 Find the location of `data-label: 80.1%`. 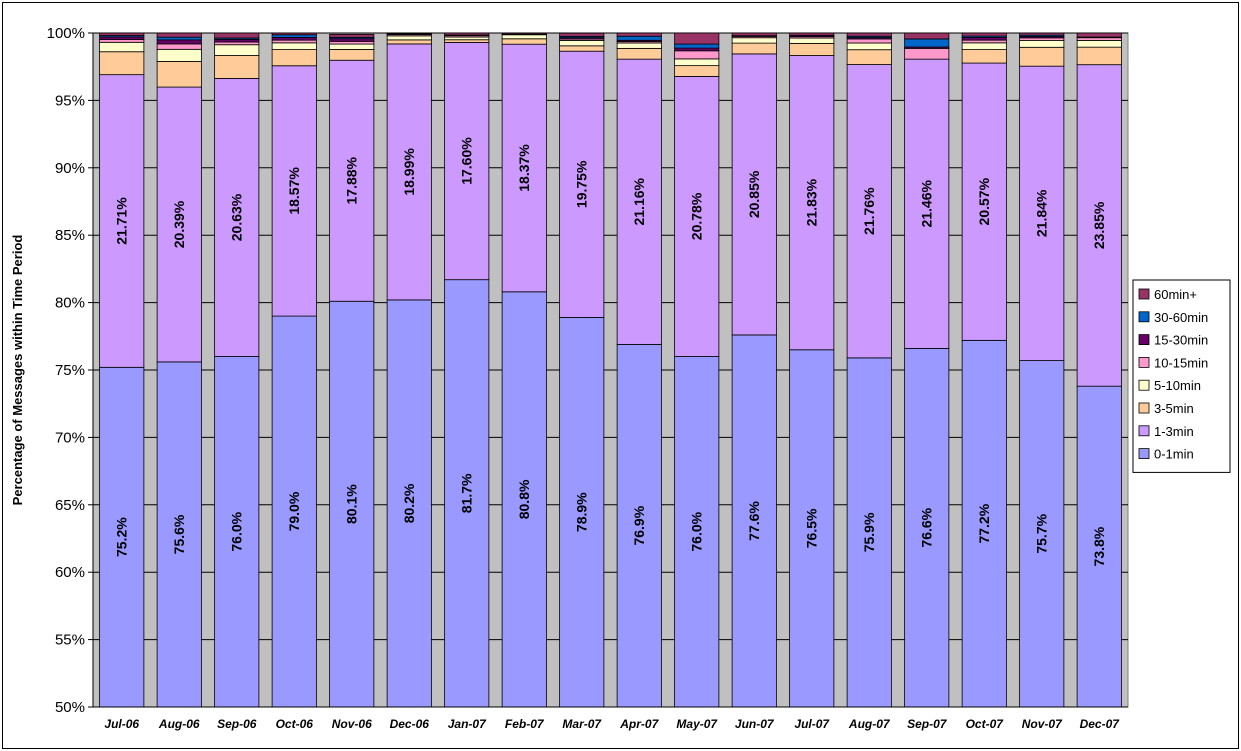

data-label: 80.1% is located at coordinates (352, 504).